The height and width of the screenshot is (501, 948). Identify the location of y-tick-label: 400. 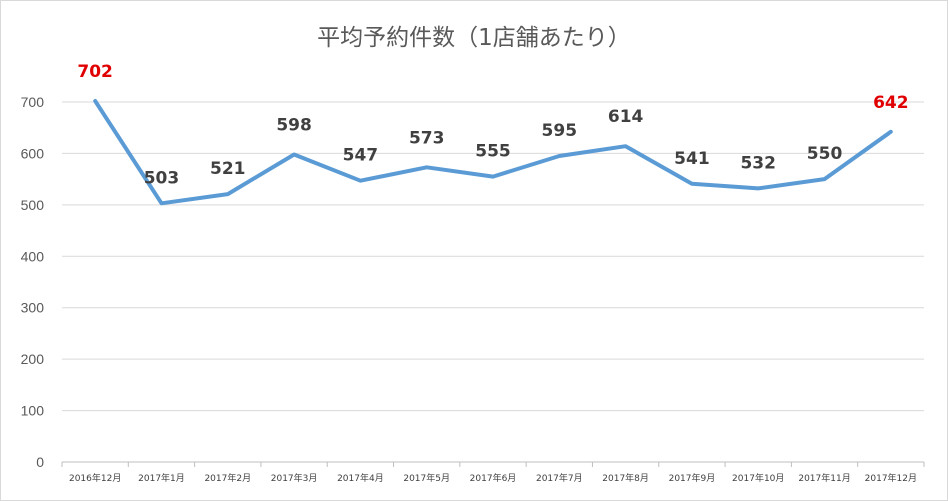
(33, 256).